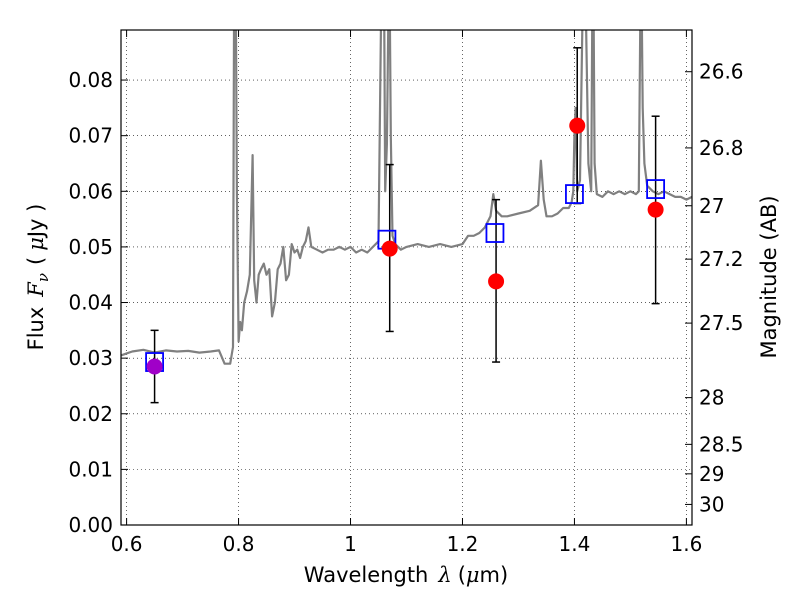  I want to click on y2-axis-title: Magnitude (AB), so click(769, 276).